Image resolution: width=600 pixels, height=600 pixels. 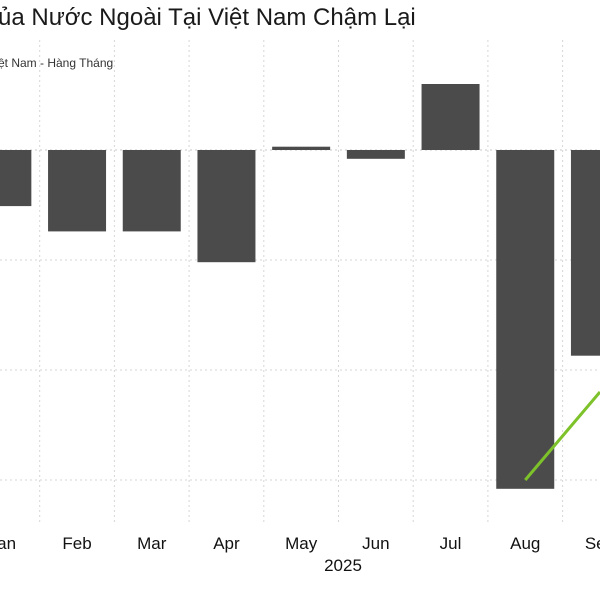 What do you see at coordinates (152, 543) in the screenshot?
I see `x-tick-mar: Mar` at bounding box center [152, 543].